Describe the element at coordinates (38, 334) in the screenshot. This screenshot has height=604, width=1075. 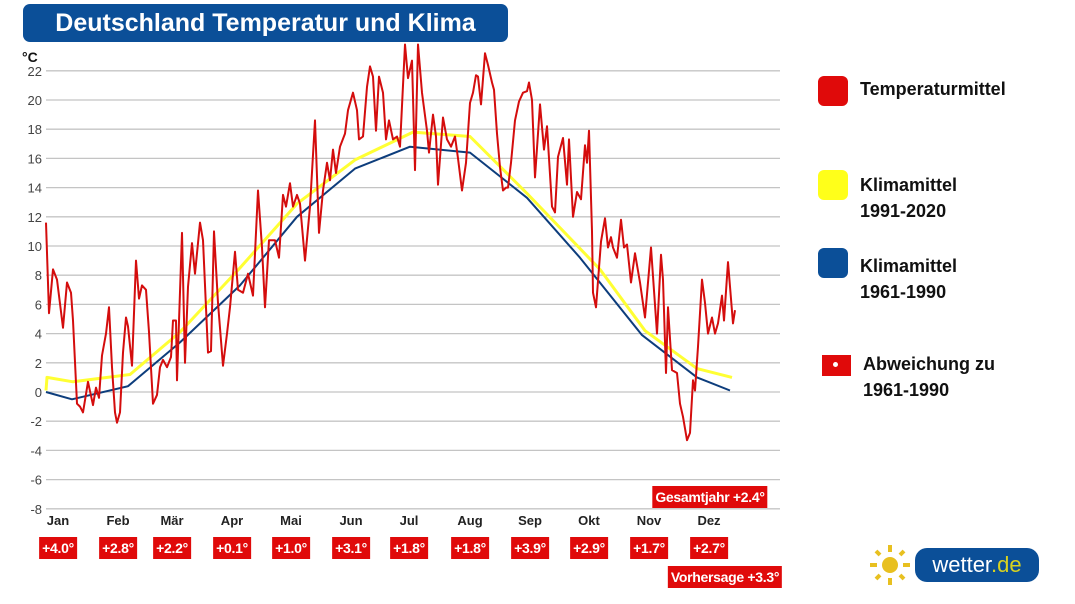
I see `y-tick-label: 4` at that location.